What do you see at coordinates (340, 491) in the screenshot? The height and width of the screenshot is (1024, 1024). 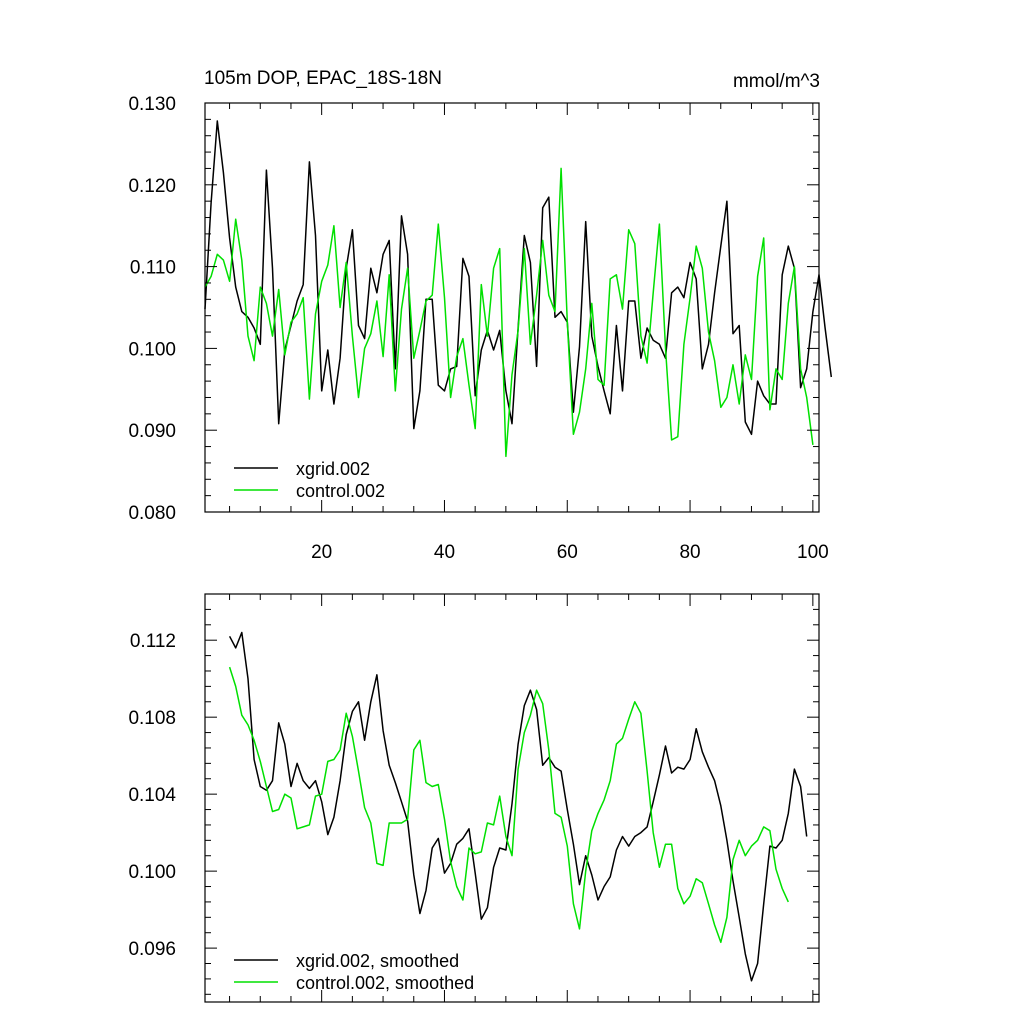 I see `legend-label: control.002` at bounding box center [340, 491].